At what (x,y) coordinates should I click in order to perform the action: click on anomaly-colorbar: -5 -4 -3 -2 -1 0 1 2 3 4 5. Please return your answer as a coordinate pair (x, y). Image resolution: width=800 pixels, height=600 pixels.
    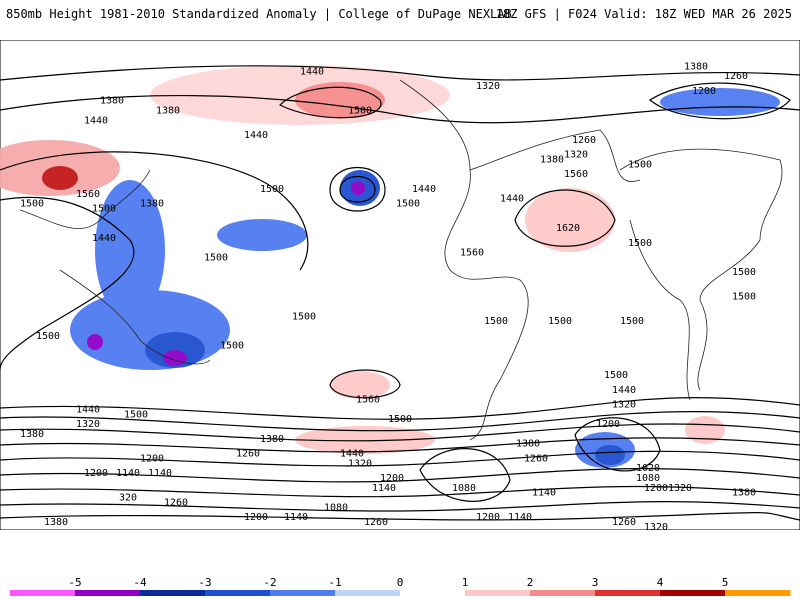
    Looking at the image, I should click on (400, 586).